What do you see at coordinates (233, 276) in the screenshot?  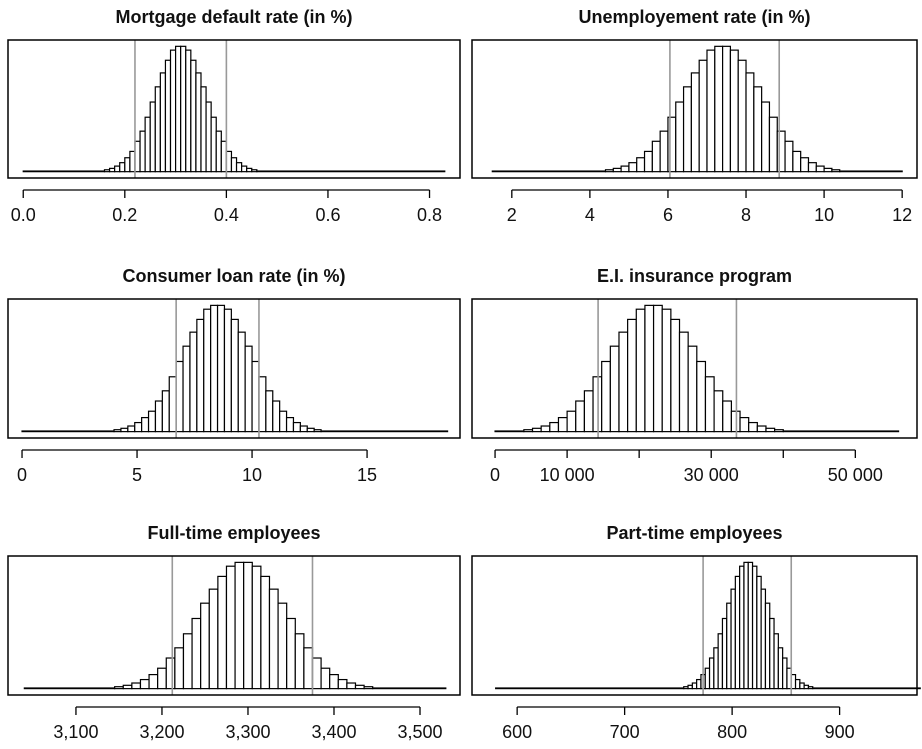 I see `panel-title: Consumer loan rate (in %)` at bounding box center [233, 276].